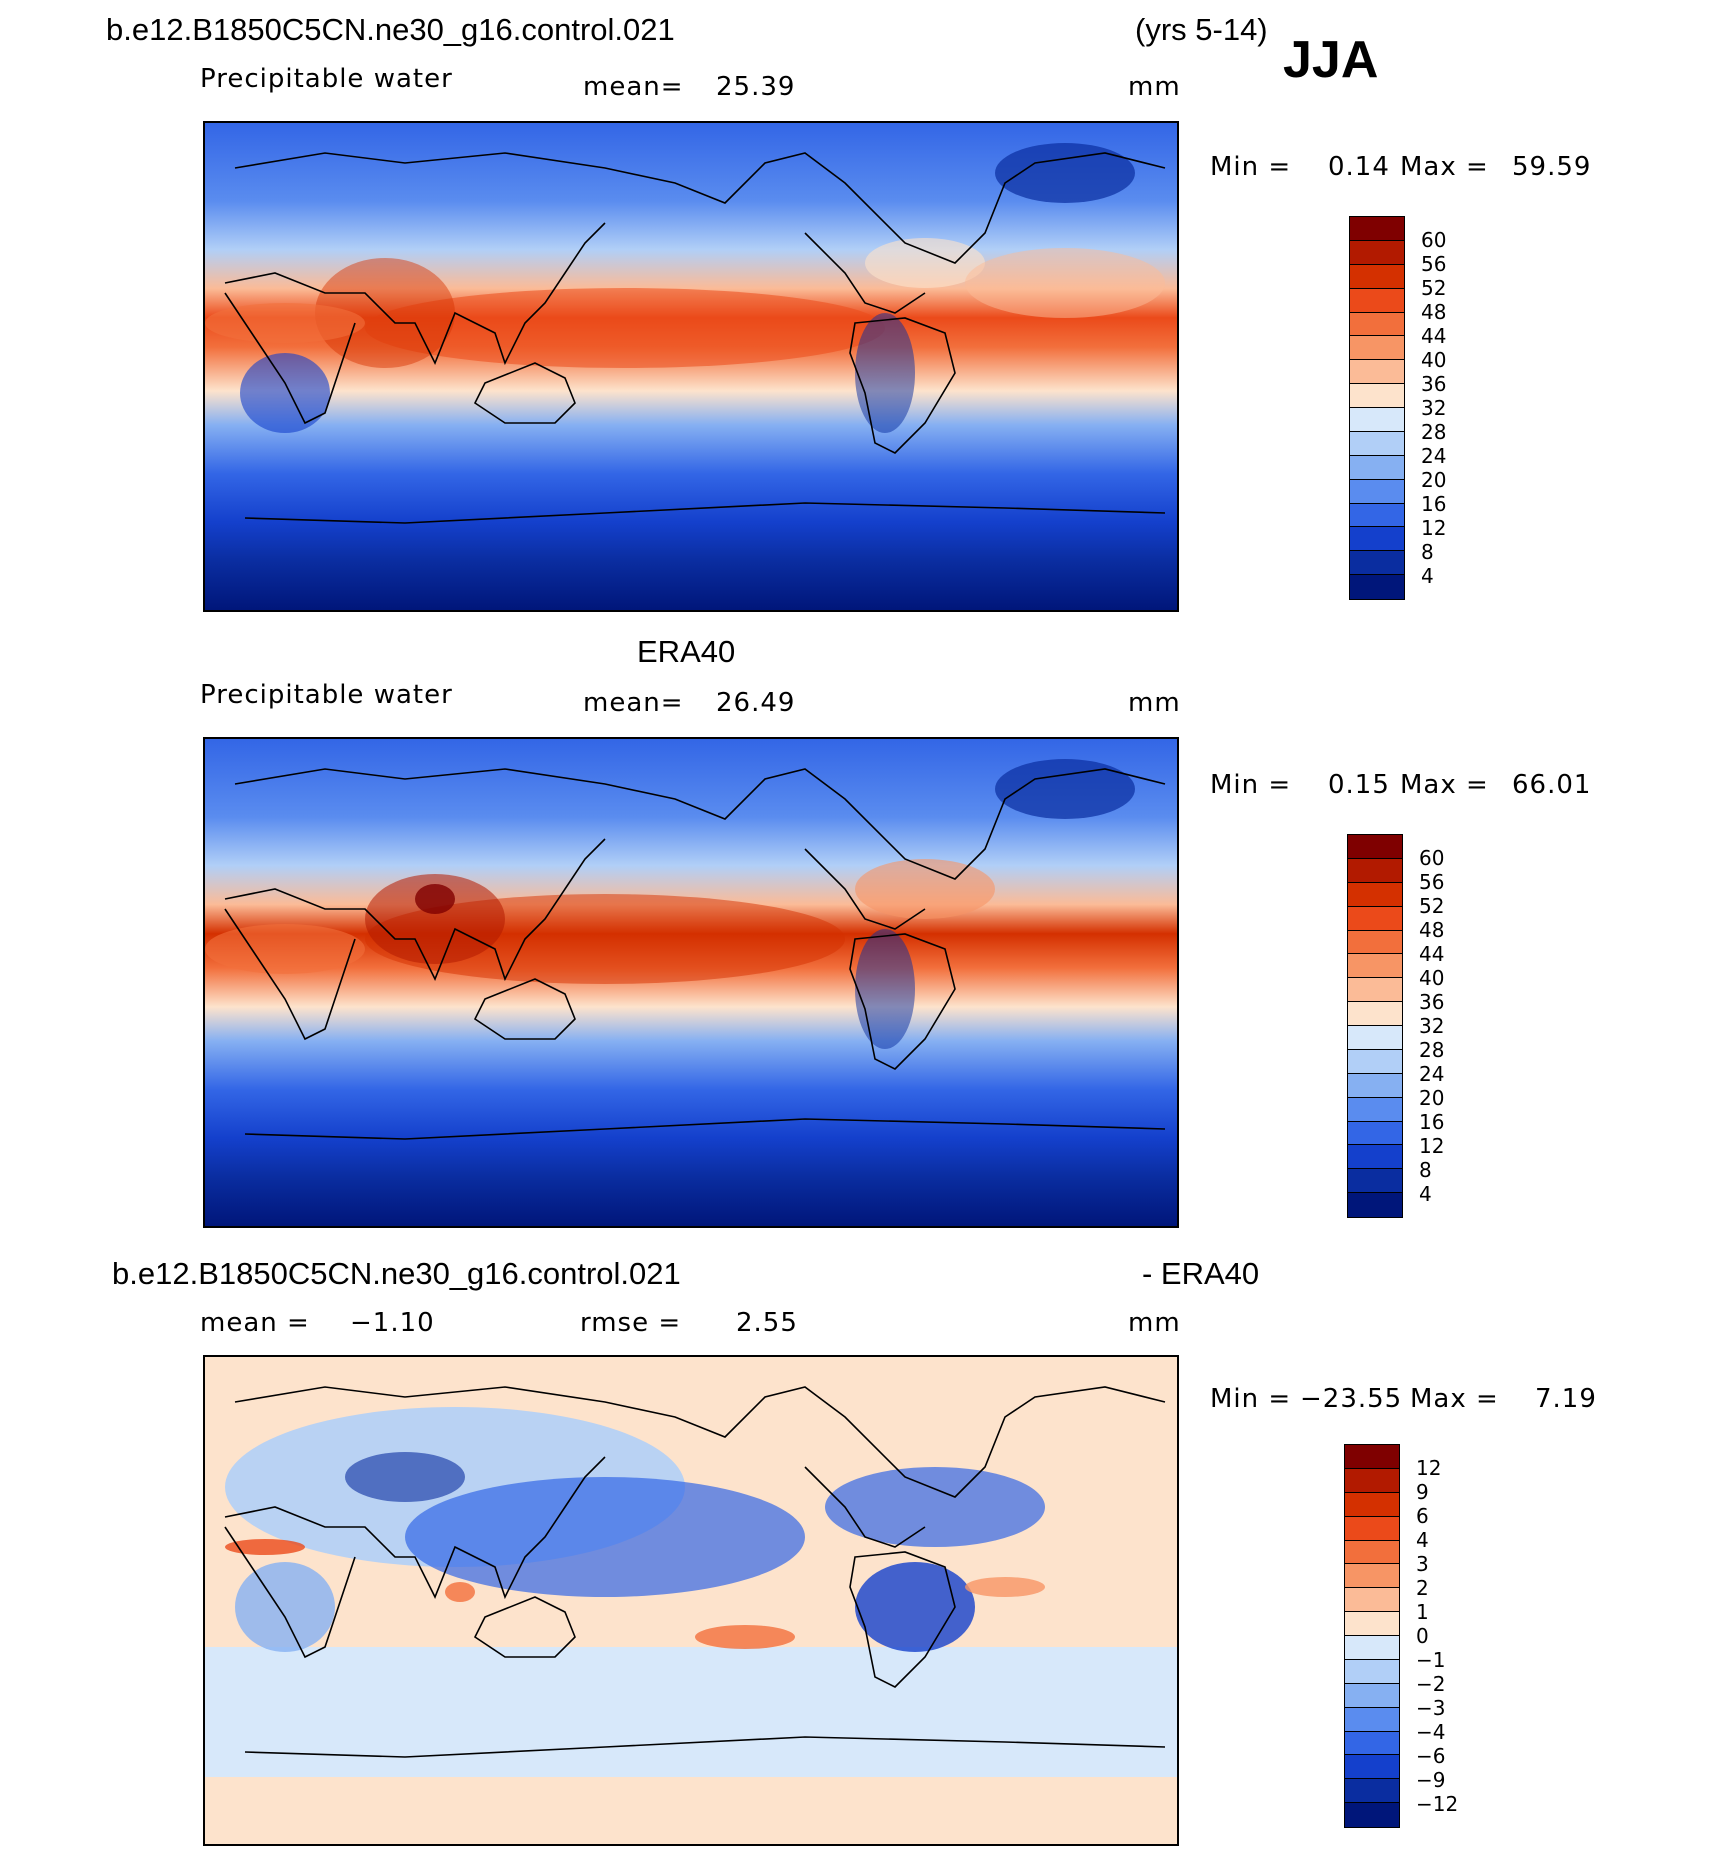  I want to click on colorbar-tick-label: 0, so click(1422, 1636).